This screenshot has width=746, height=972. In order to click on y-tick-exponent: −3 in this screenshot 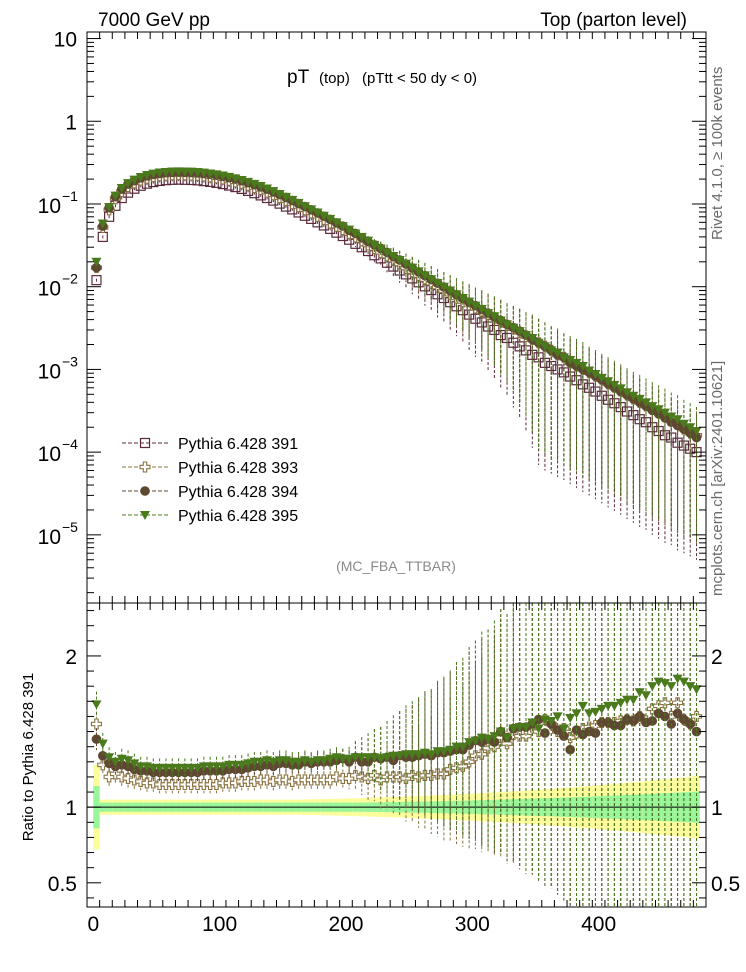, I will do `click(70, 361)`.